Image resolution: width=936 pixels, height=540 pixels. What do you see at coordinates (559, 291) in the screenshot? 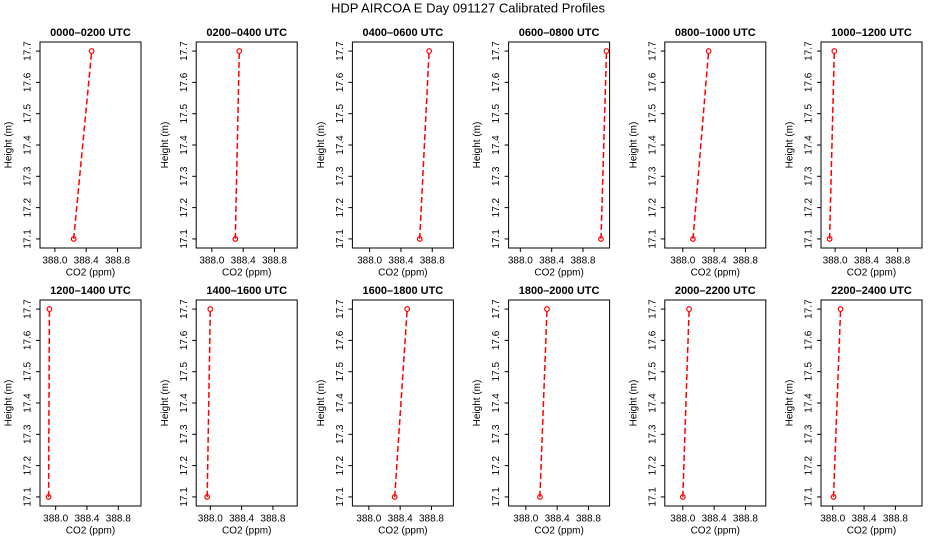
I see `panel-title: 1800–2000 UTC` at bounding box center [559, 291].